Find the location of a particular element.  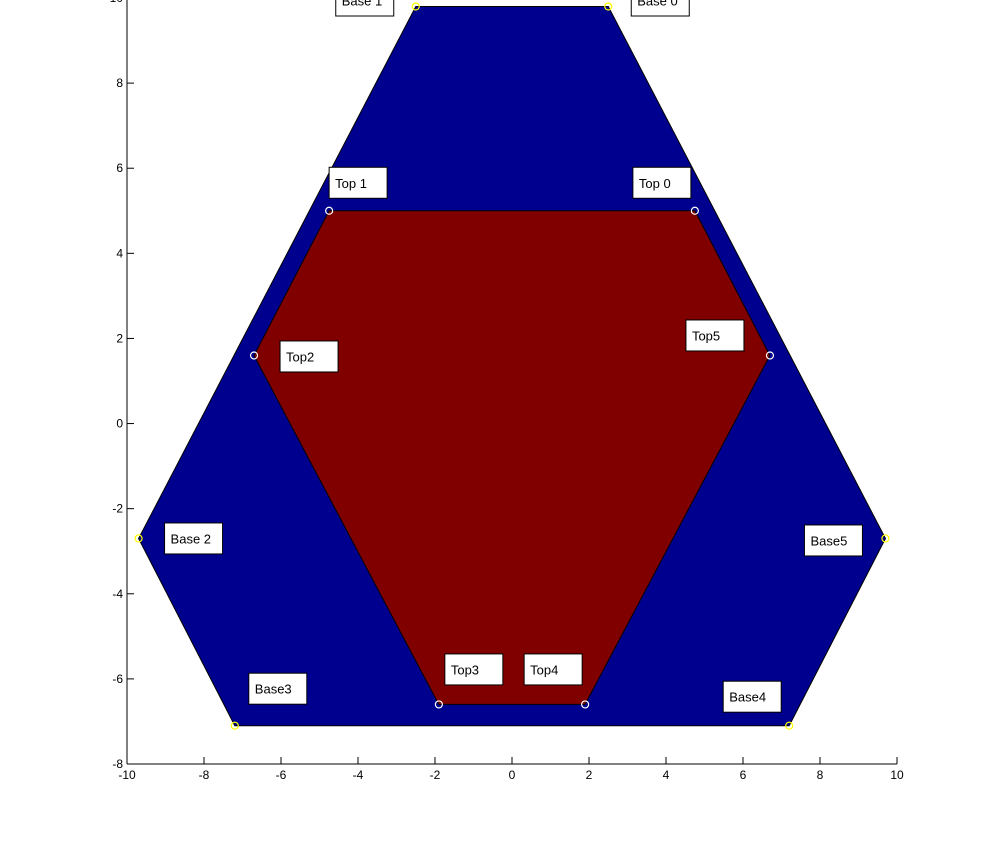

vertex-label: Base4 is located at coordinates (747, 697).